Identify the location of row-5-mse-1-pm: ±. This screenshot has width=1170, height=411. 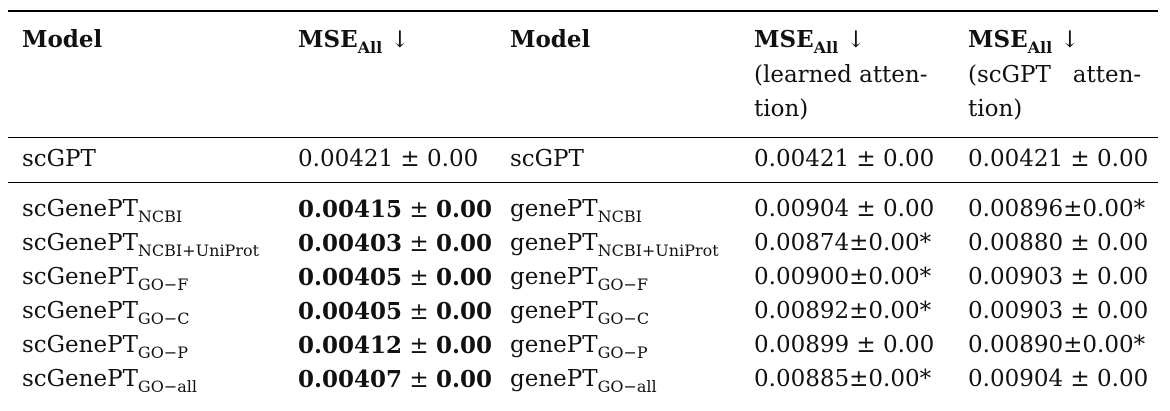
(419, 380).